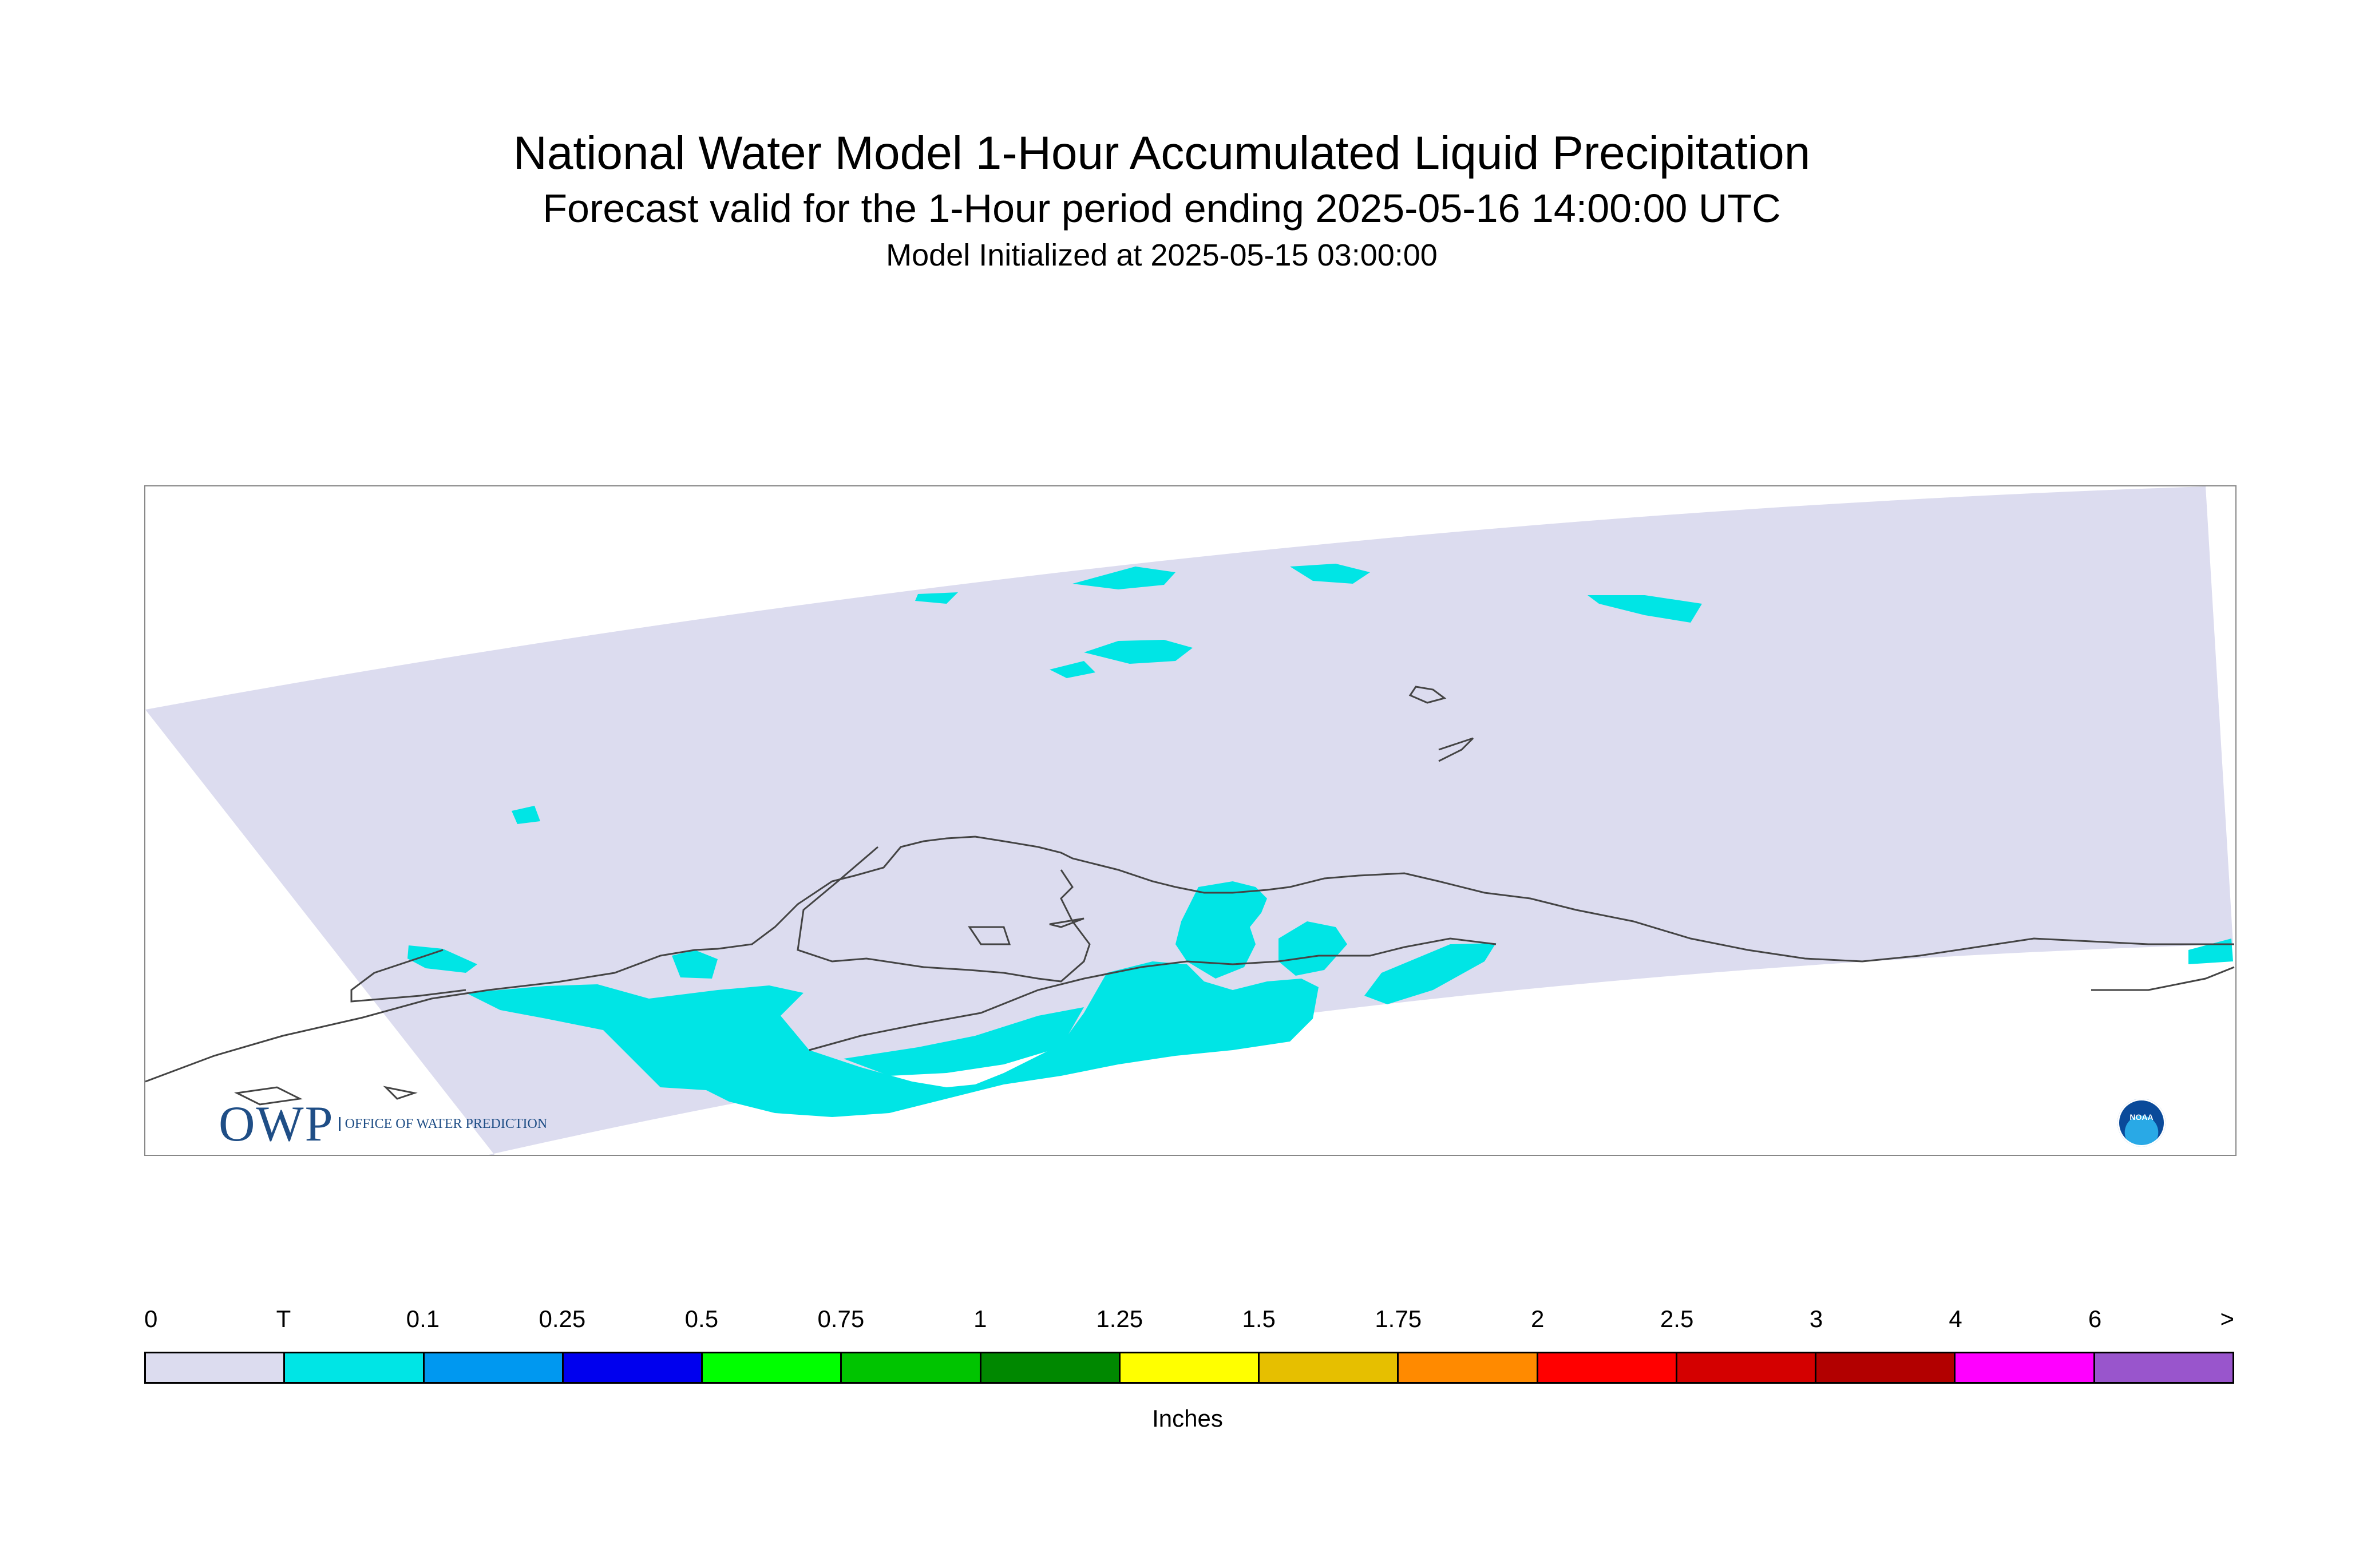 Image resolution: width=2375 pixels, height=1568 pixels. Describe the element at coordinates (964, 1041) in the screenshot. I see `precip-area-coastal-band` at that location.